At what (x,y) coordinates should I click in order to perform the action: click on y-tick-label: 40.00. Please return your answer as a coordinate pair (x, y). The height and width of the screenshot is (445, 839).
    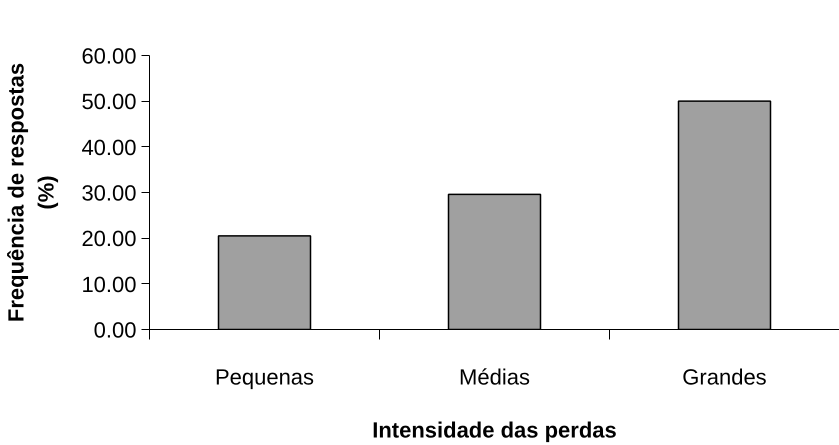
    Looking at the image, I should click on (109, 147).